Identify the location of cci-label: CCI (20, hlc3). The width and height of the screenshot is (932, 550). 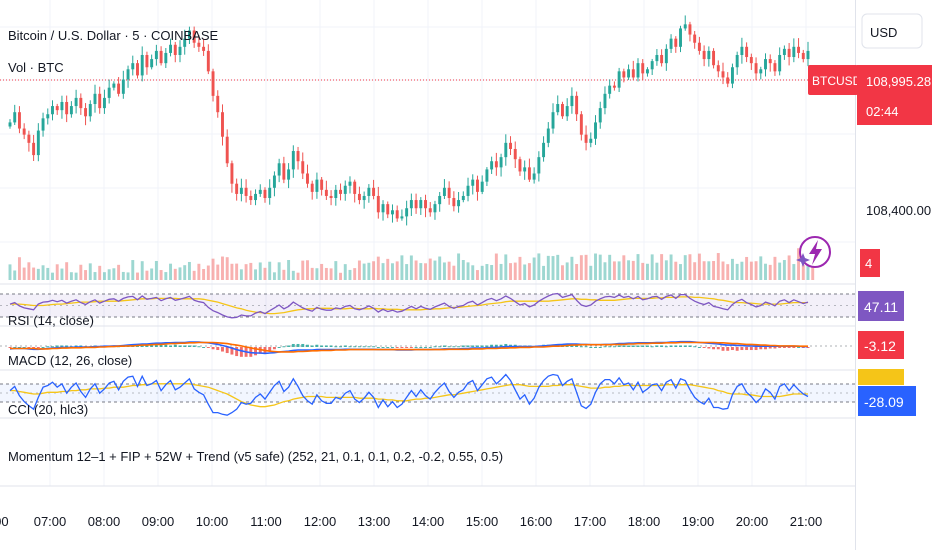
(48, 409).